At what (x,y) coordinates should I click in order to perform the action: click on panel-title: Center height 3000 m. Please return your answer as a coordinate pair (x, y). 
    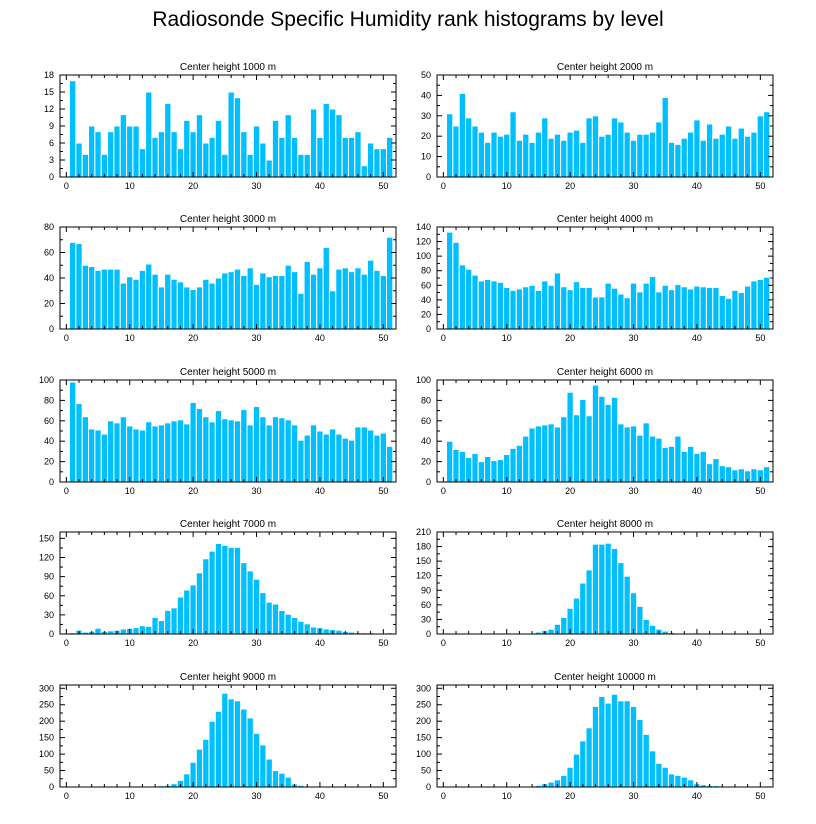
    Looking at the image, I should click on (228, 219).